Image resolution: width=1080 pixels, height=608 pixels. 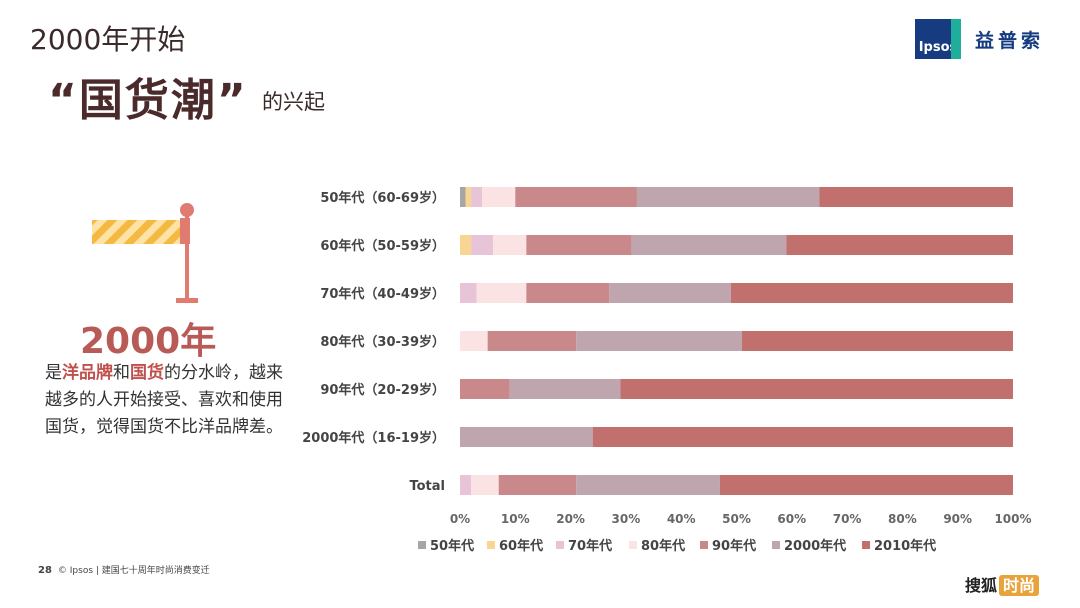 I want to click on legend-label: 90年代, so click(x=734, y=546).